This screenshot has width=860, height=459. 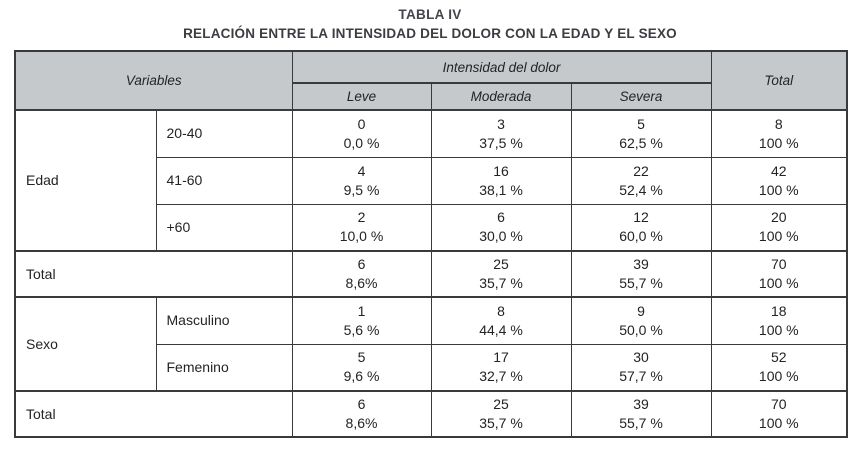 What do you see at coordinates (153, 80) in the screenshot?
I see `header-variables: Variables` at bounding box center [153, 80].